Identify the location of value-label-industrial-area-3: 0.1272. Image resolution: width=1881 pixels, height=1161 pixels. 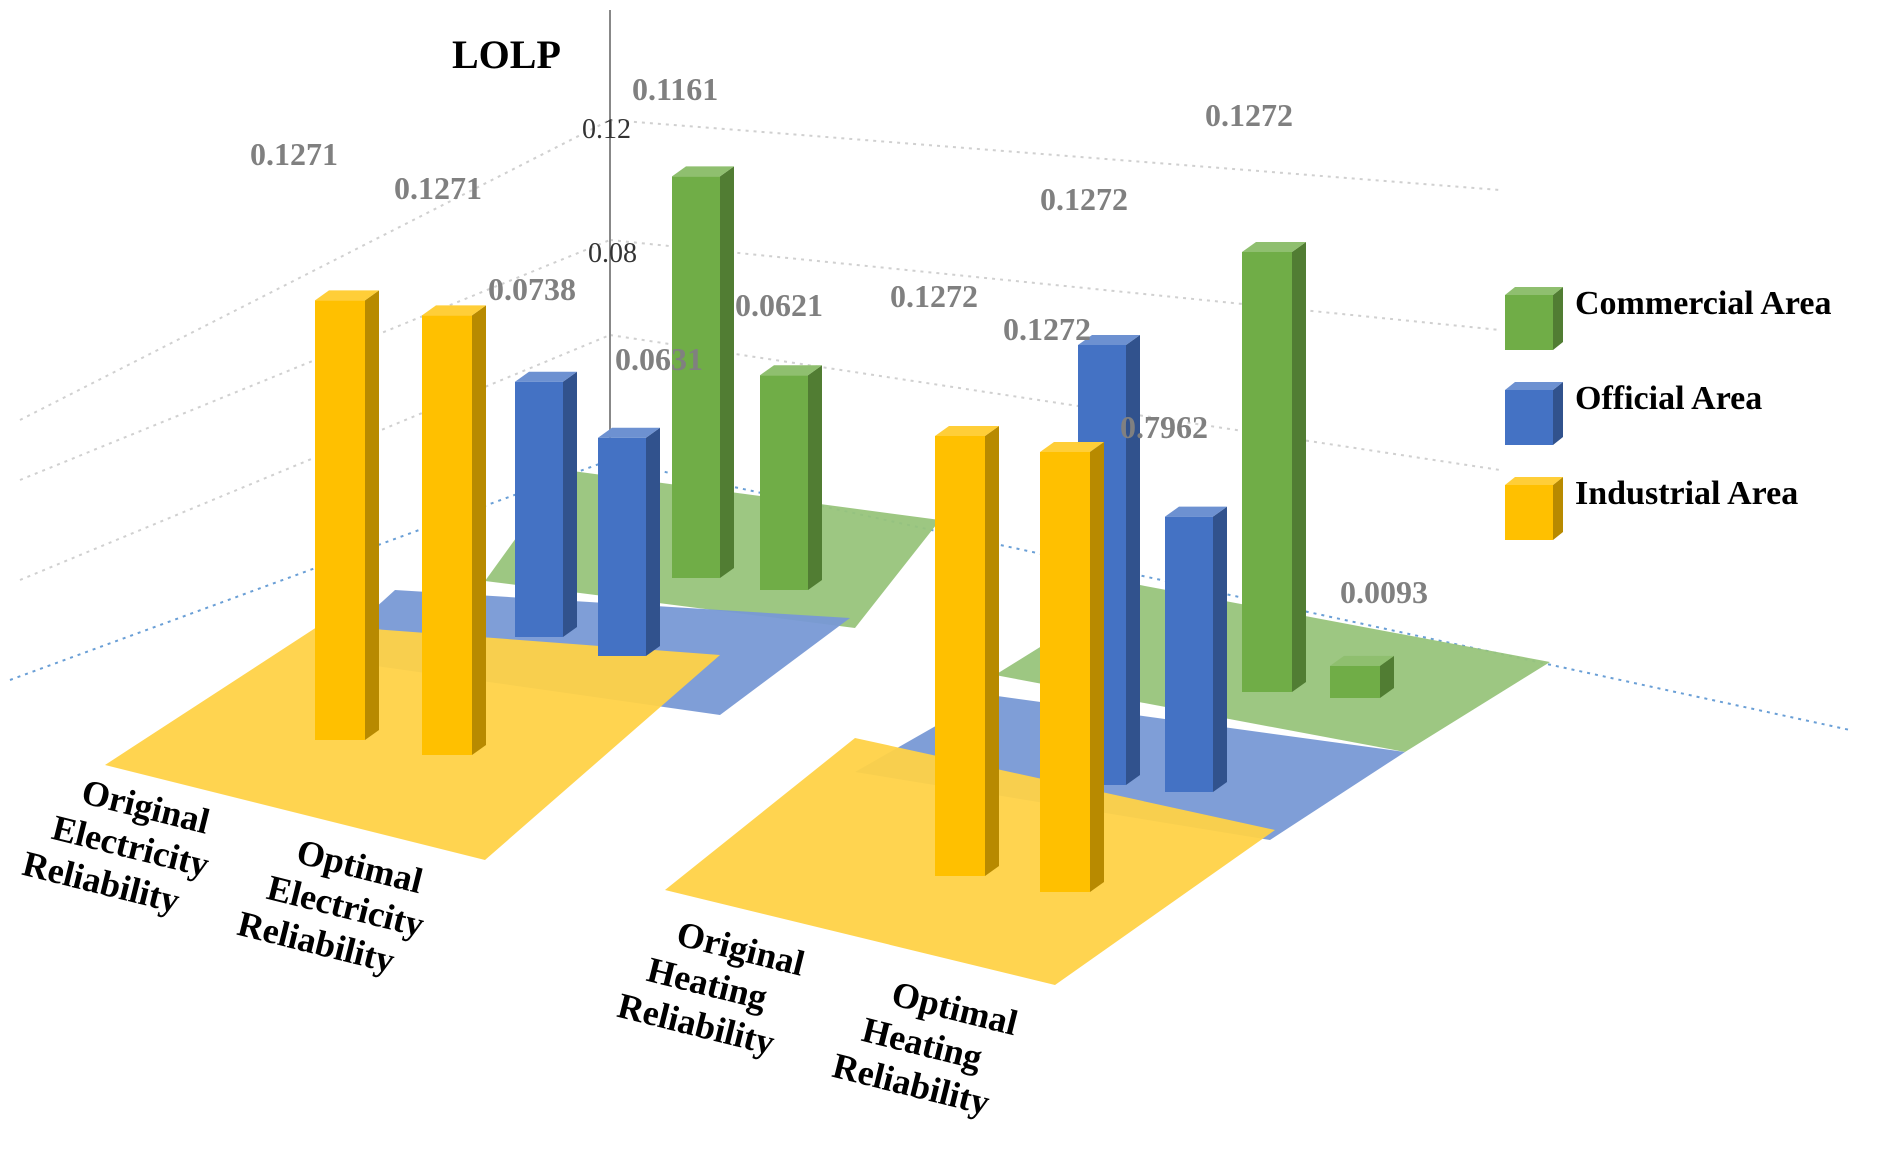
(934, 296).